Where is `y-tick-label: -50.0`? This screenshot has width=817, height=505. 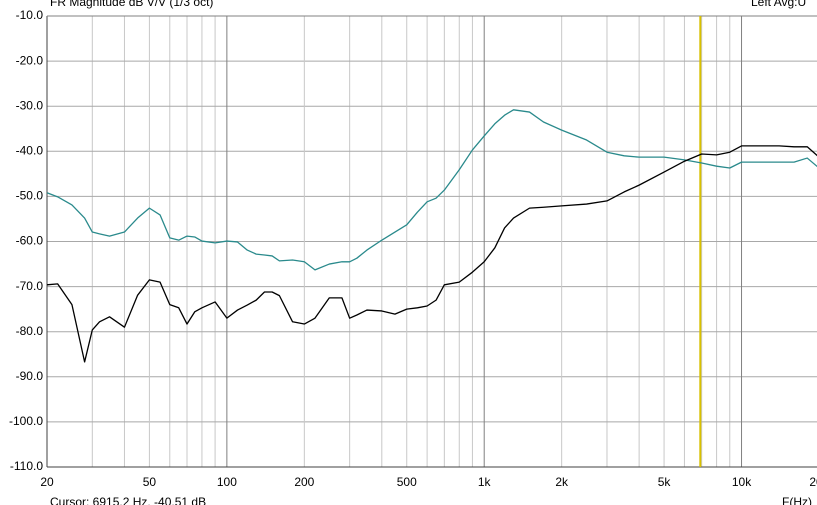 y-tick-label: -50.0 is located at coordinates (30, 196).